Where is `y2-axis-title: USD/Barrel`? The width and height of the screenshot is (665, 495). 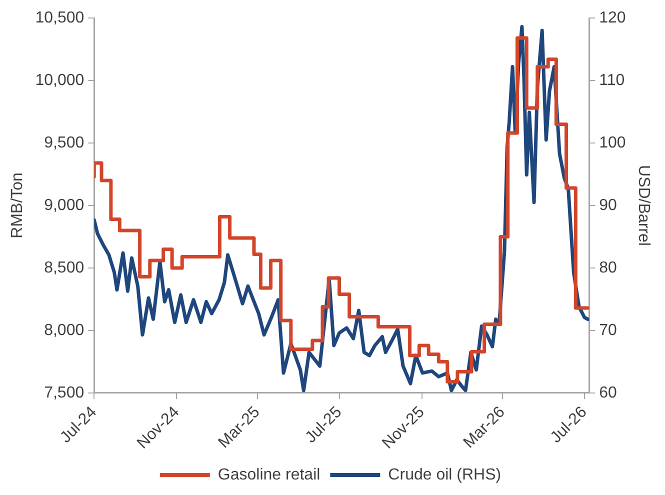
y2-axis-title: USD/Barrel is located at coordinates (643, 205).